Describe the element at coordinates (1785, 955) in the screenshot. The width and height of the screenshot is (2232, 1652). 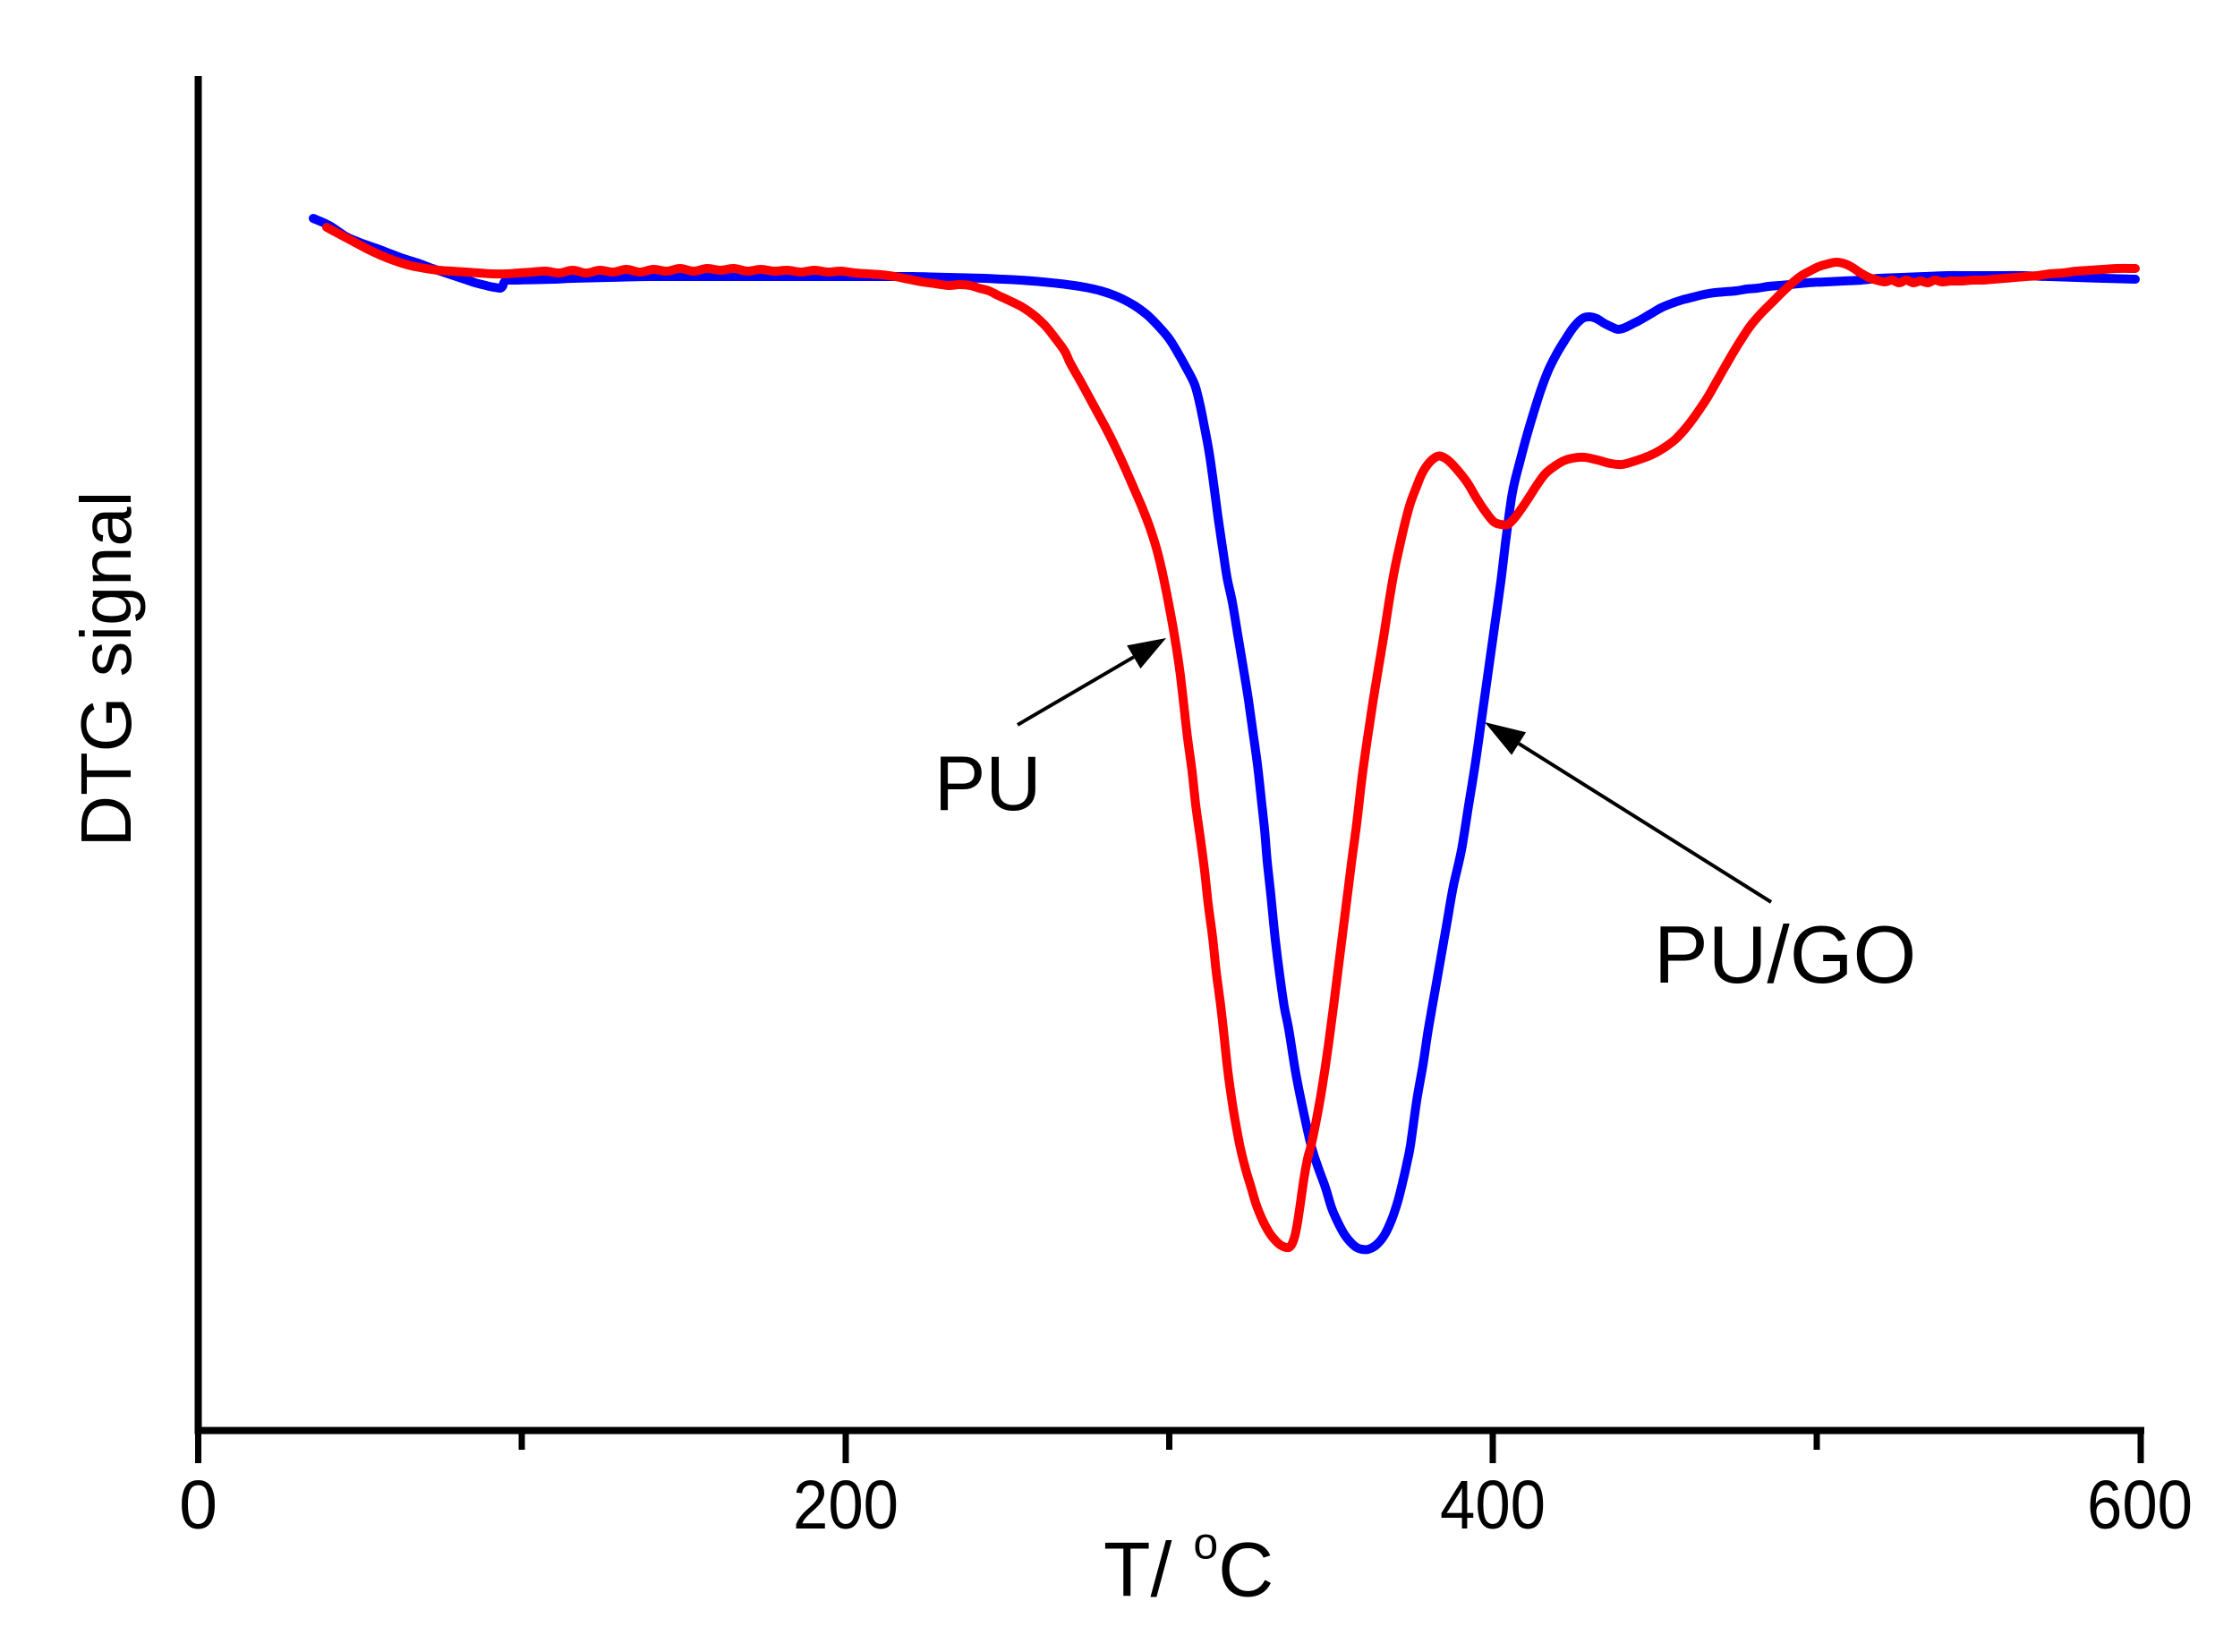
I see `svg-text: PU/GO` at that location.